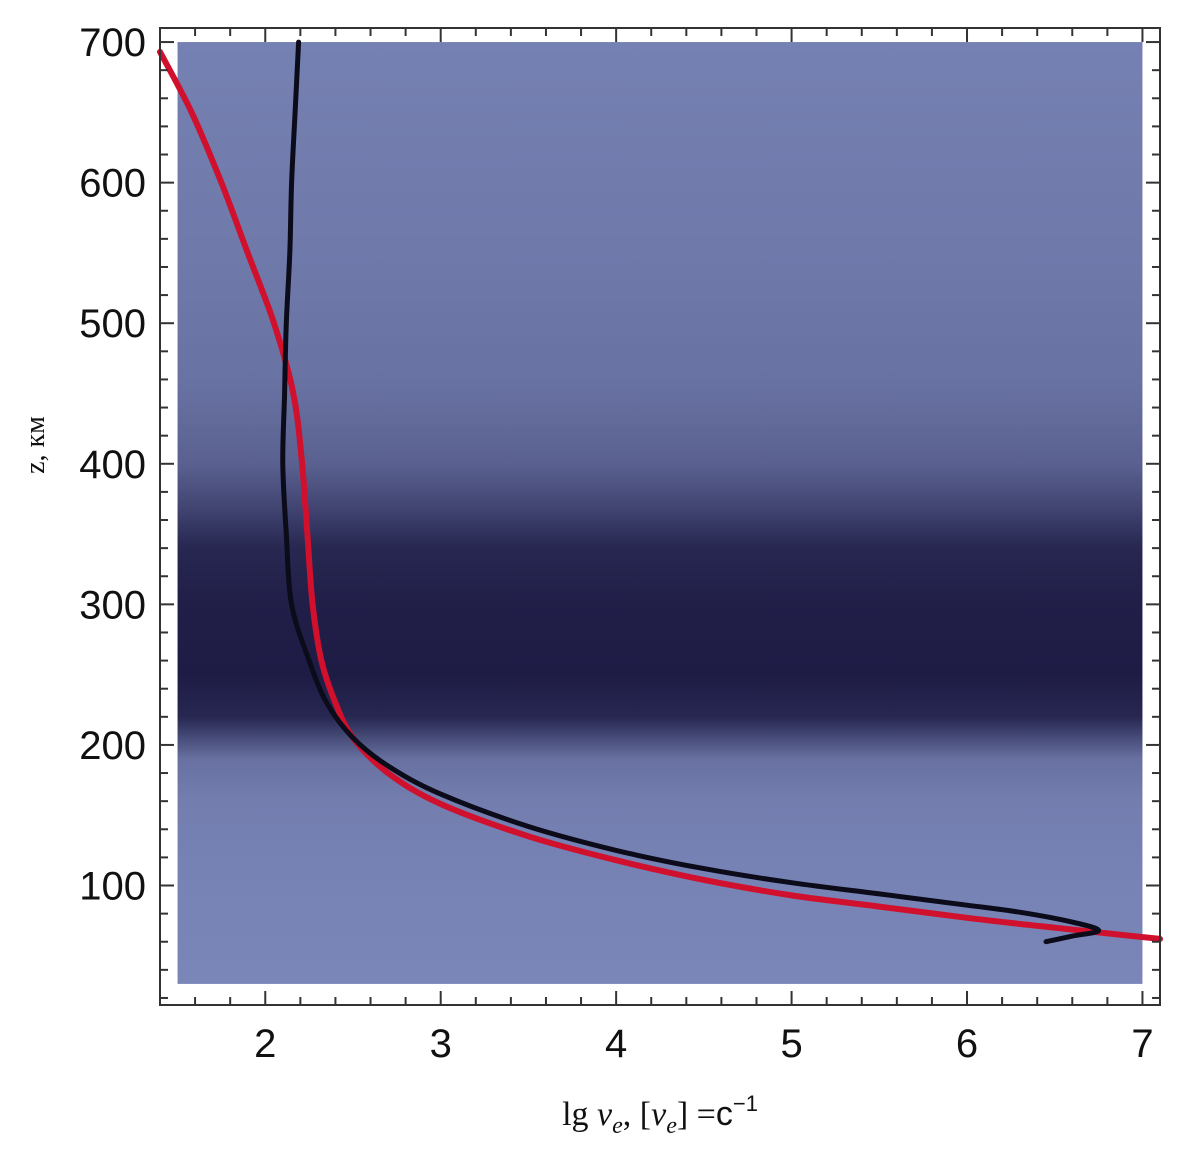 This screenshot has width=1198, height=1155. What do you see at coordinates (112, 887) in the screenshot?
I see `y-tick-label: 100` at bounding box center [112, 887].